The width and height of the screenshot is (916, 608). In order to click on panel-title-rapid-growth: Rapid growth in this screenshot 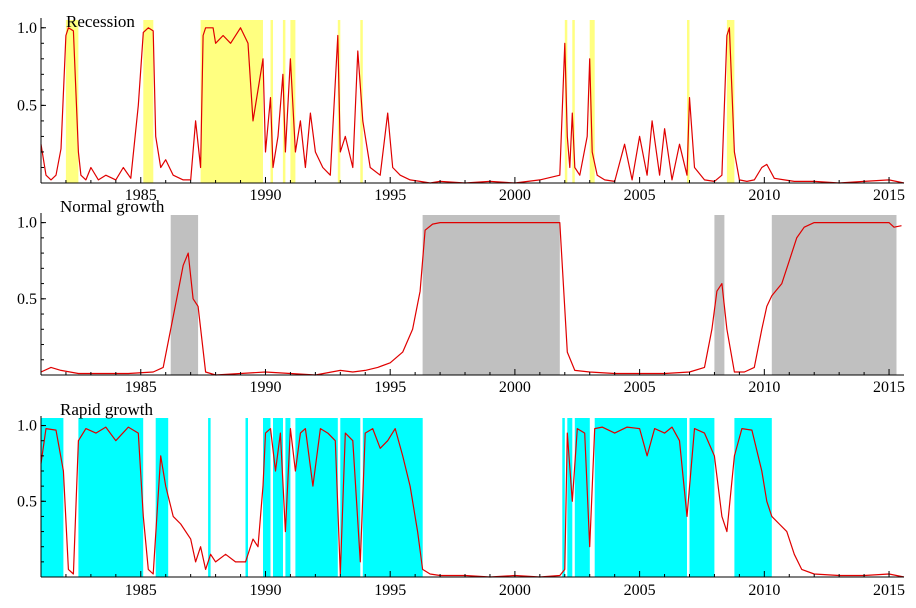, I will do `click(107, 409)`.